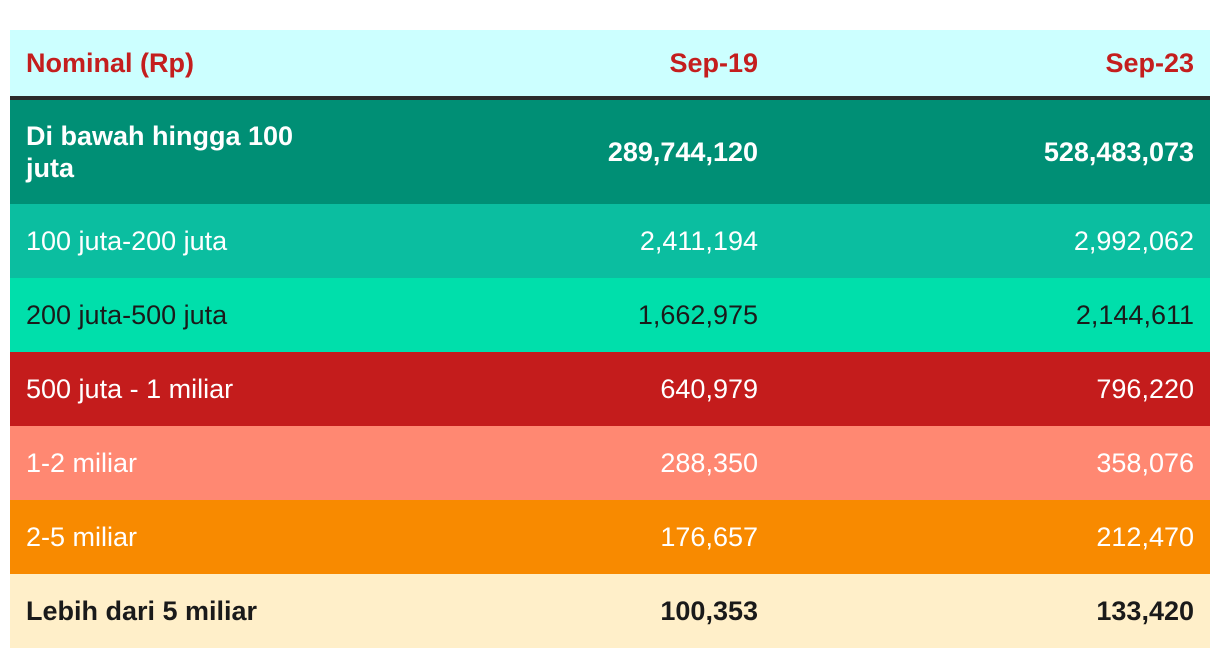  What do you see at coordinates (610, 389) in the screenshot?
I see `table-row: 500 juta - 1 miliar 640,979 796,220` at bounding box center [610, 389].